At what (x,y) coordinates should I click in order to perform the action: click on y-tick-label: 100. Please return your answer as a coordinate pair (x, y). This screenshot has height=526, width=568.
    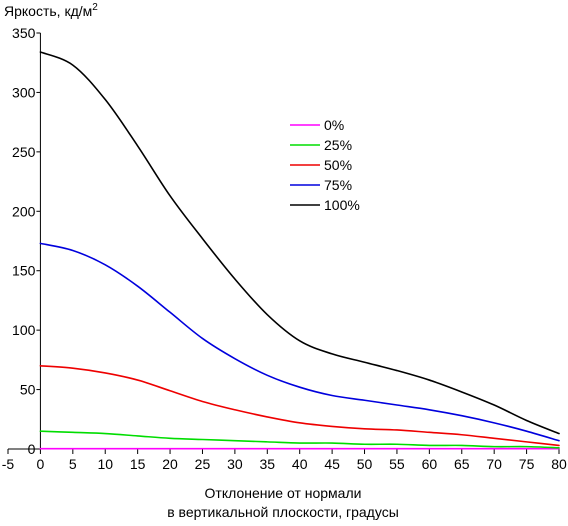
    Looking at the image, I should click on (24, 330).